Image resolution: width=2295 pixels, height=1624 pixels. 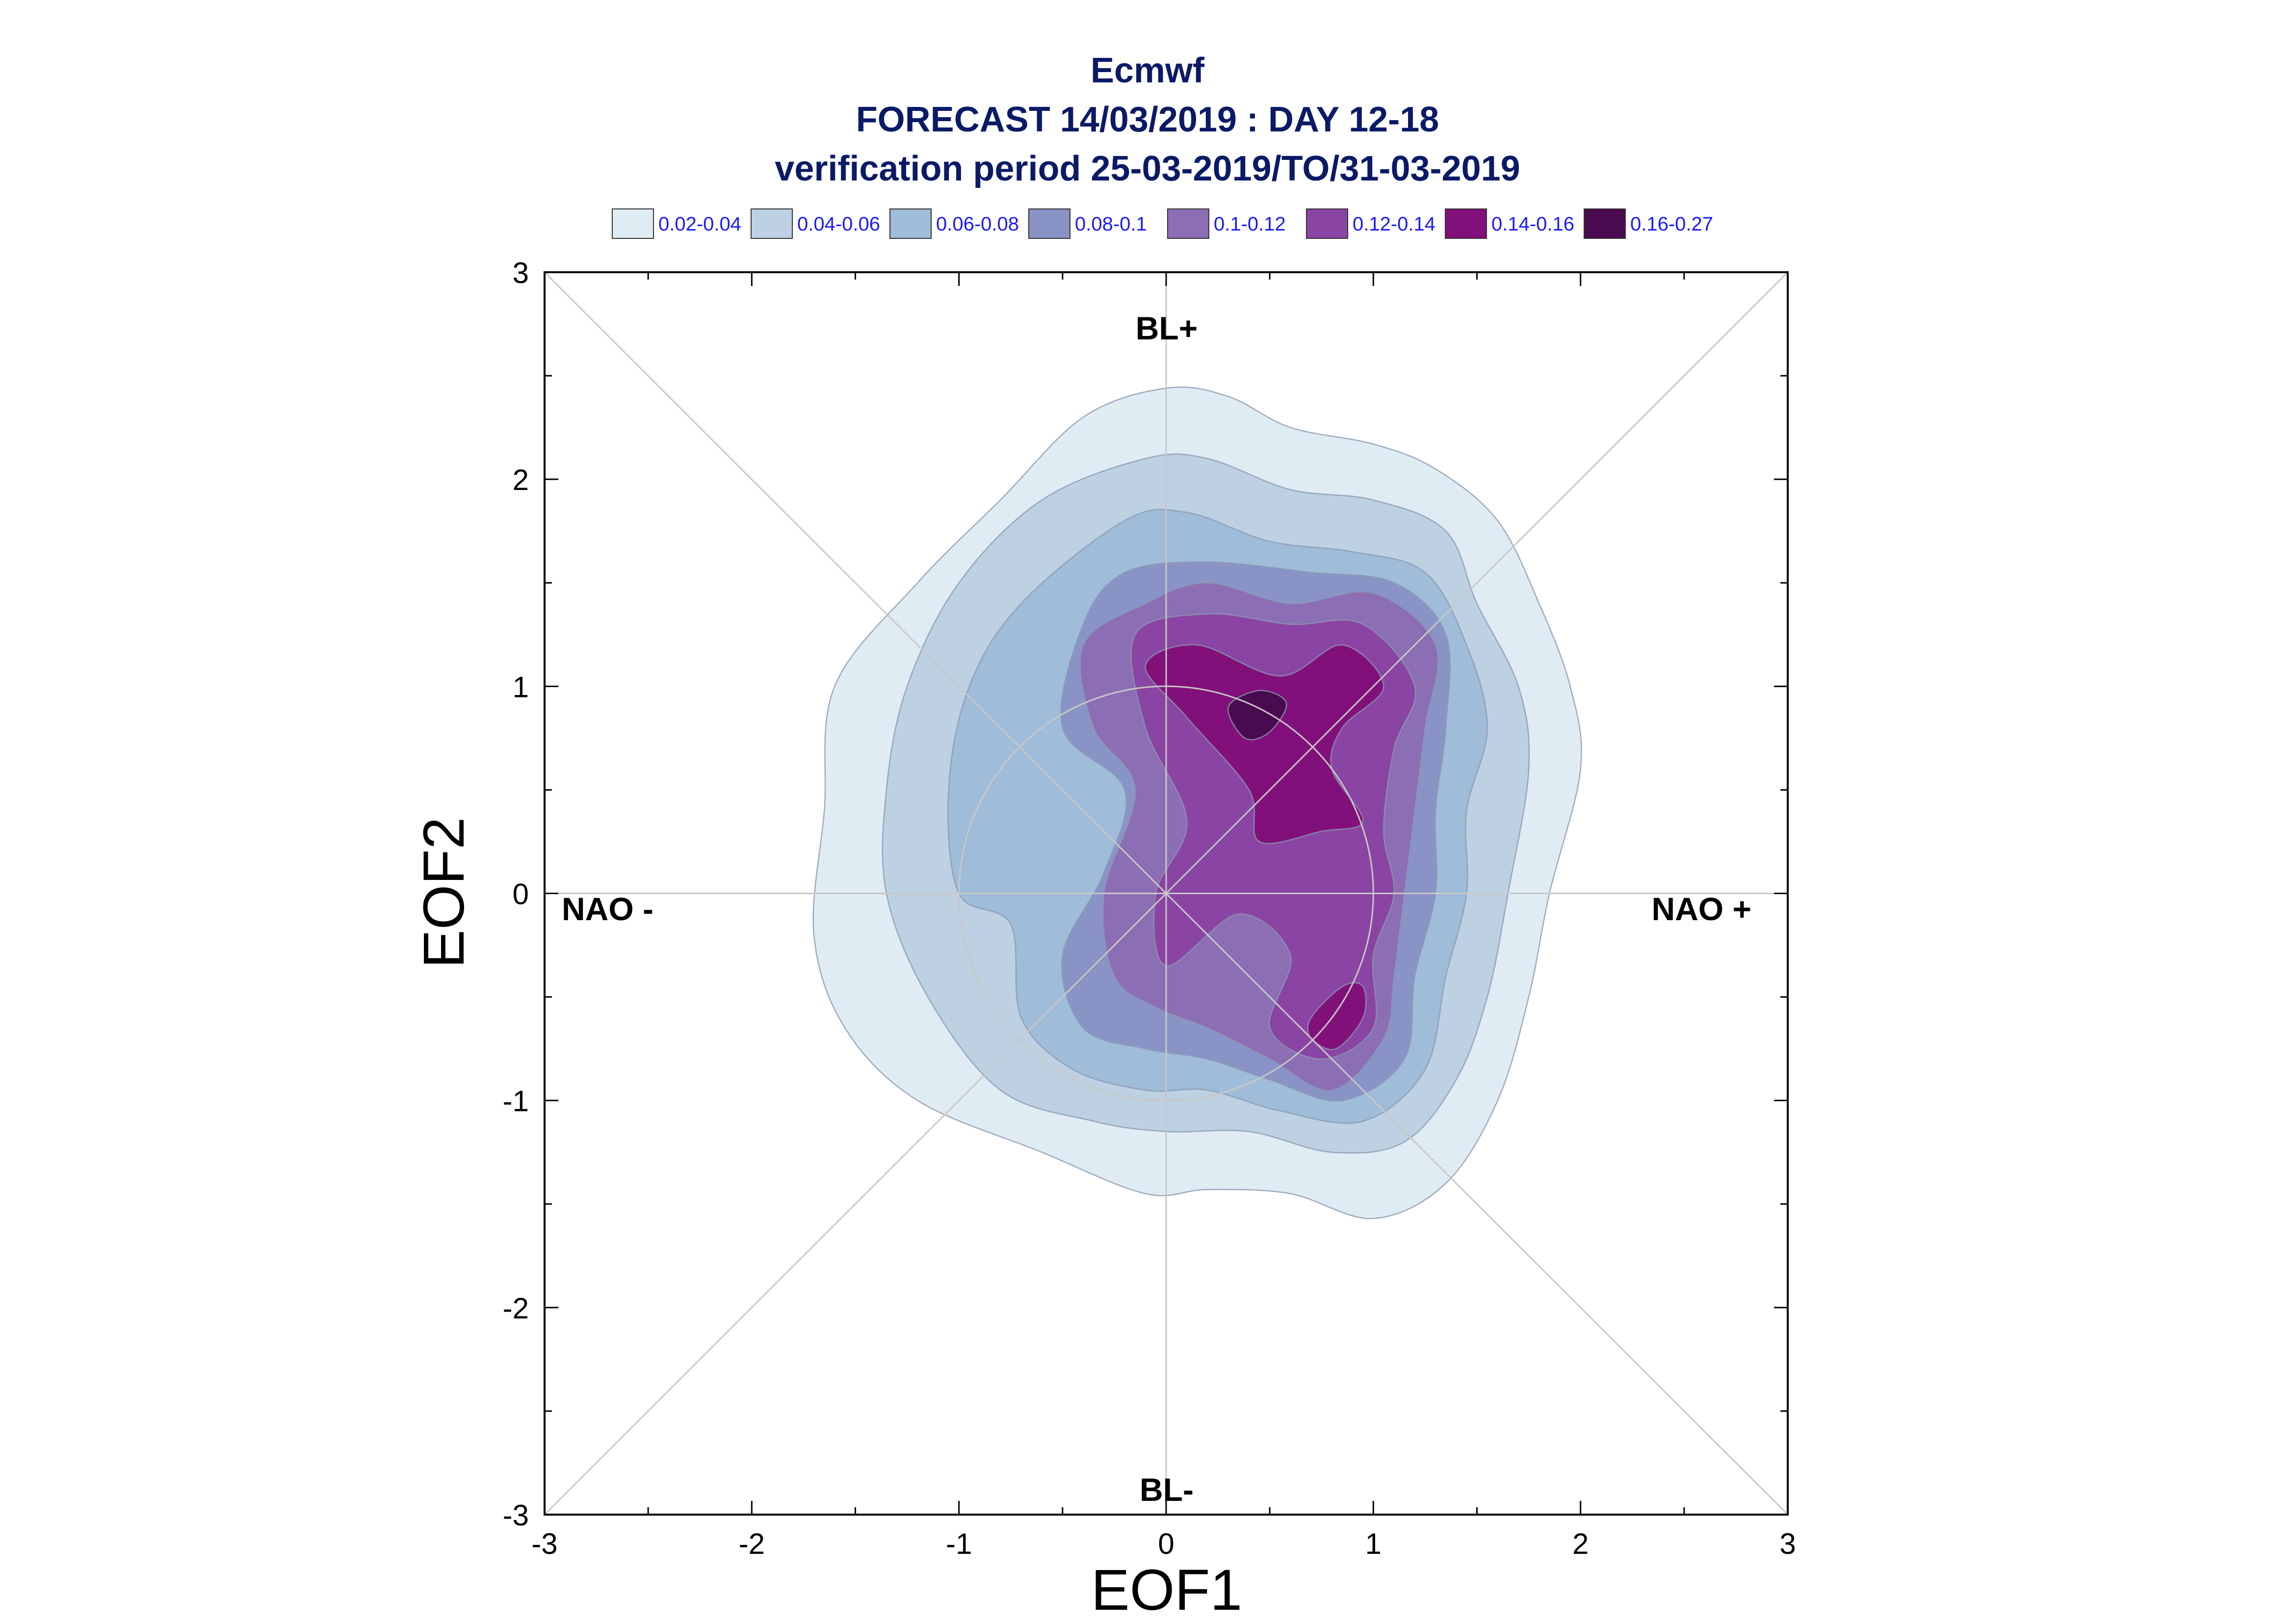 What do you see at coordinates (521, 480) in the screenshot?
I see `y-tick-label: 2` at bounding box center [521, 480].